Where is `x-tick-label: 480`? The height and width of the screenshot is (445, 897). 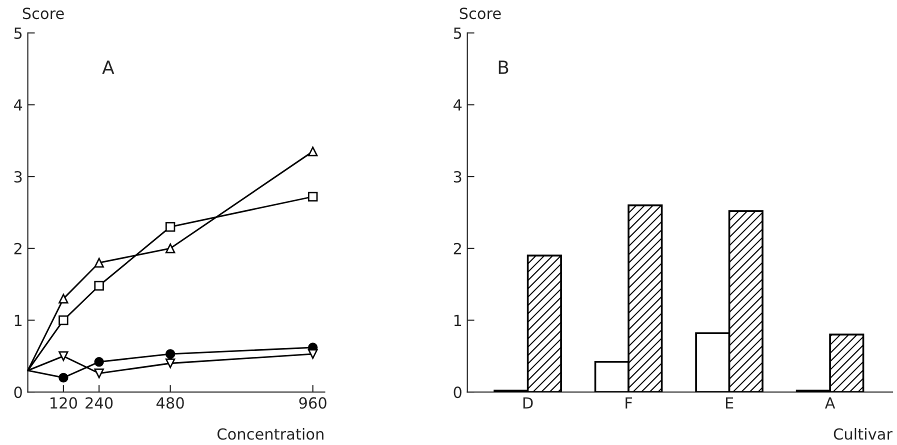 x-tick-label: 480 is located at coordinates (170, 403).